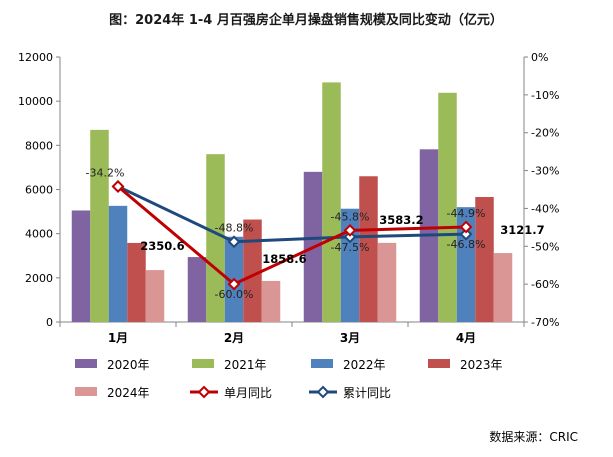 The height and width of the screenshot is (457, 613). Describe the element at coordinates (248, 393) in the screenshot. I see `legend-label-单月同比: 单月同比` at that location.